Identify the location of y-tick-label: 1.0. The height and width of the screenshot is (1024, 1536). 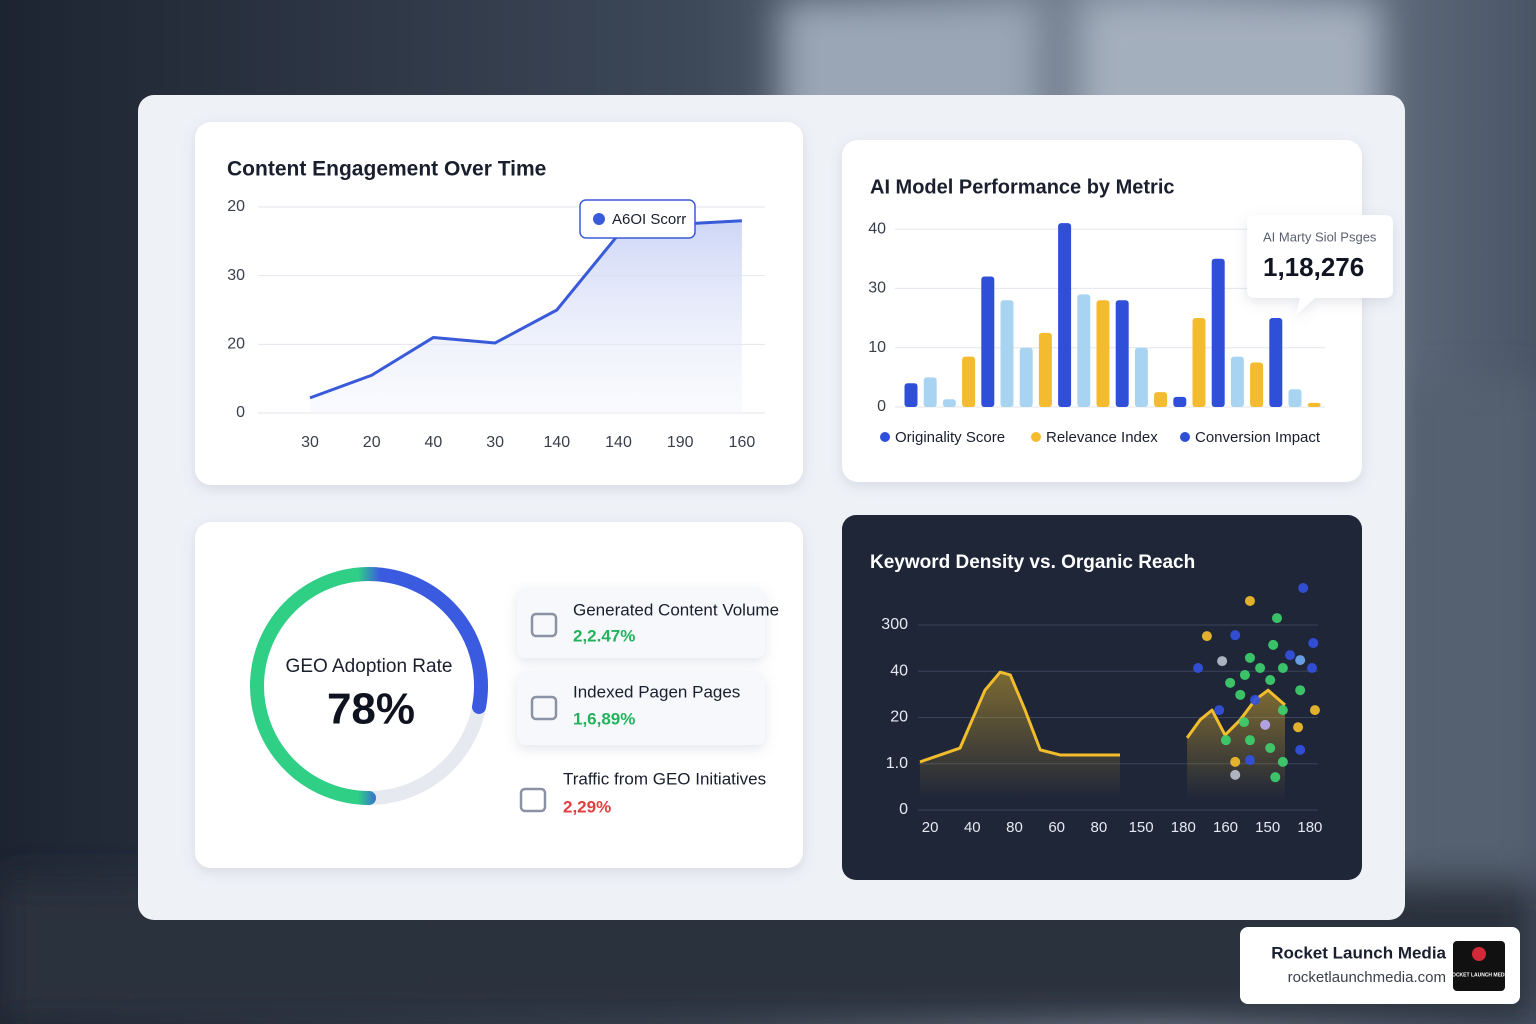
(897, 763).